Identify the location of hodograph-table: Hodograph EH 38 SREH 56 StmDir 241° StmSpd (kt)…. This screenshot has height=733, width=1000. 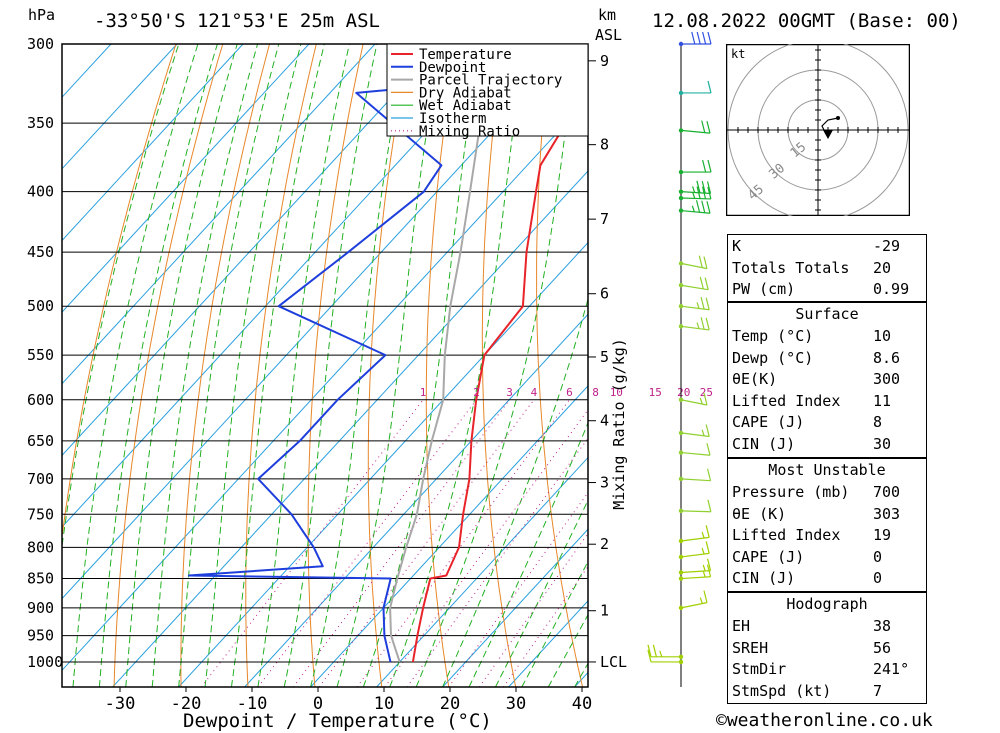
(827, 648).